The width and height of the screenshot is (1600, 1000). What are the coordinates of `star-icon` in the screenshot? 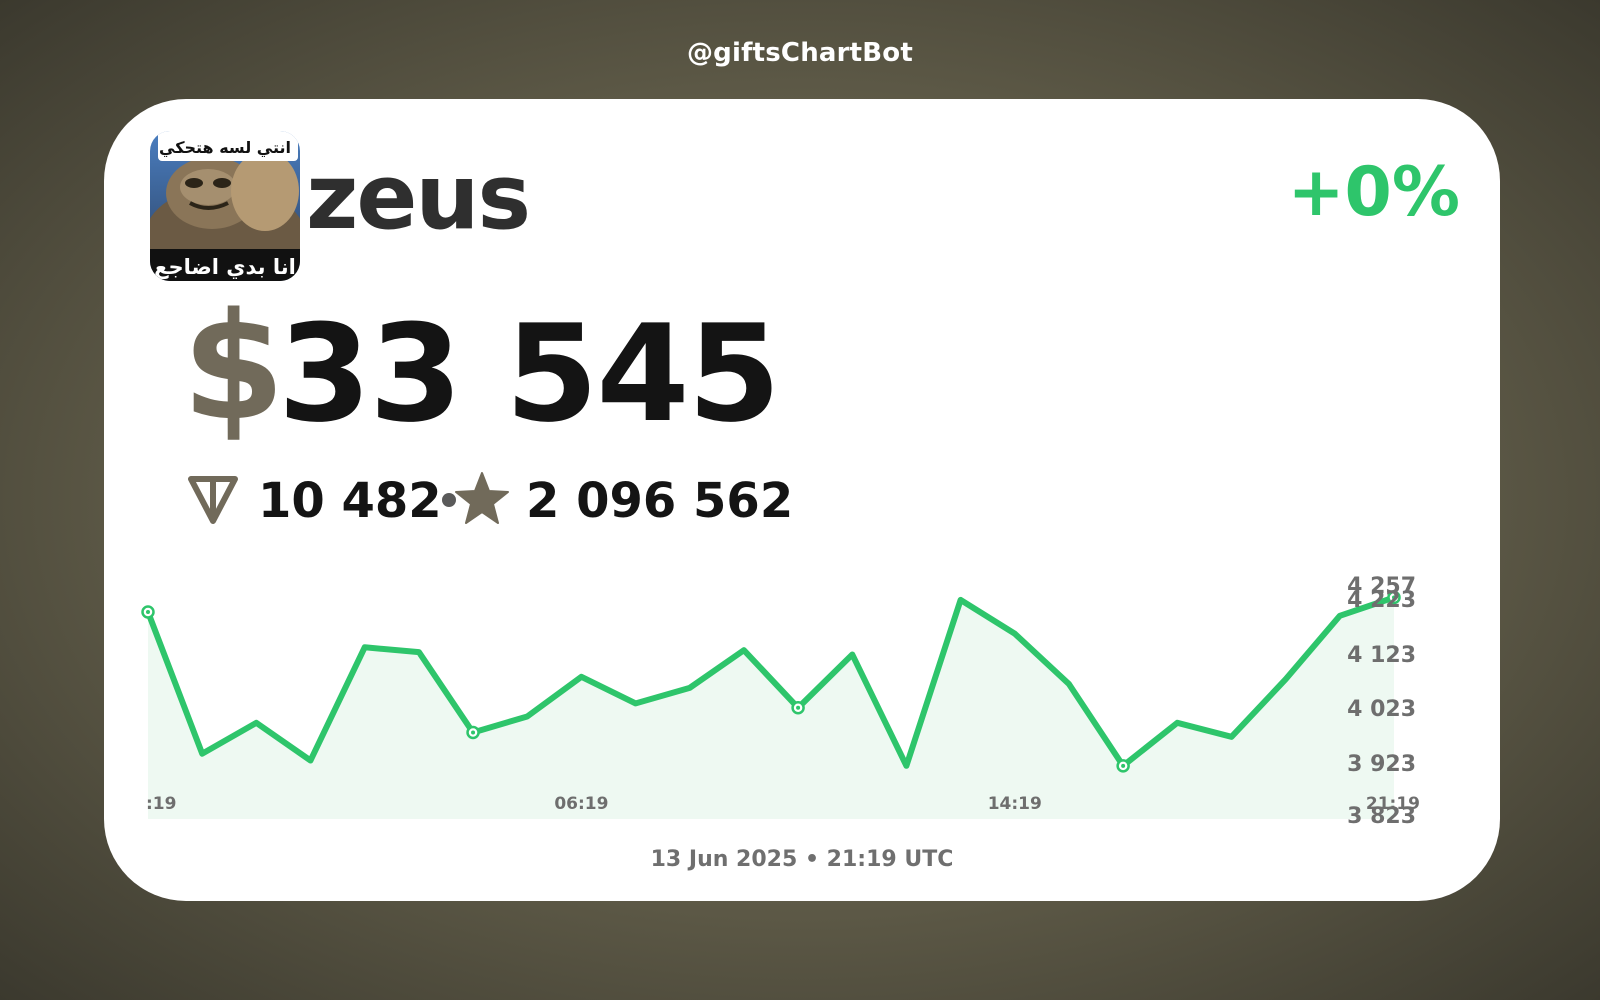 It's located at (482, 498).